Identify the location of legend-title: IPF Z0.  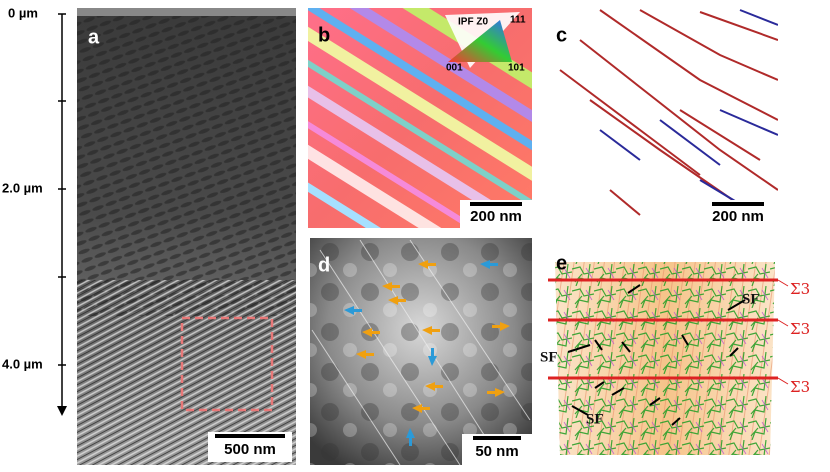
(473, 22).